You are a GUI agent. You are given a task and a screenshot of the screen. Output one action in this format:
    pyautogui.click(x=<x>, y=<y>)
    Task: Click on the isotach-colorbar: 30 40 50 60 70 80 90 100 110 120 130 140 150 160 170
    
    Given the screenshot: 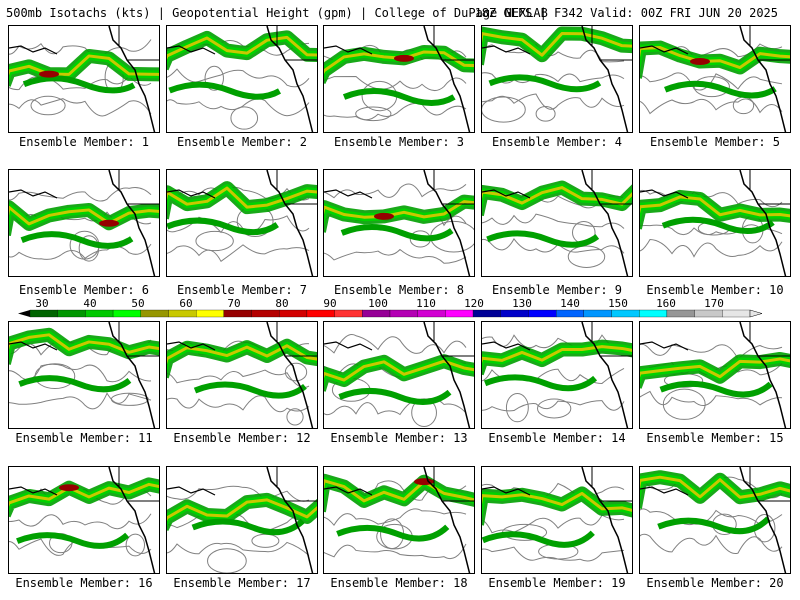 What is the action you would take?
    pyautogui.click(x=400, y=308)
    